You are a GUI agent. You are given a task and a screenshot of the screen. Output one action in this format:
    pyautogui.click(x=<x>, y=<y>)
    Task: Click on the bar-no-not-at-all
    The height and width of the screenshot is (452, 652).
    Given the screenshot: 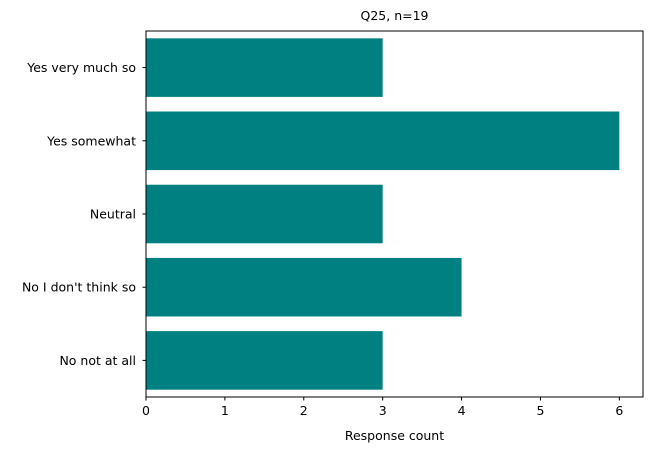 What is the action you would take?
    pyautogui.click(x=264, y=360)
    